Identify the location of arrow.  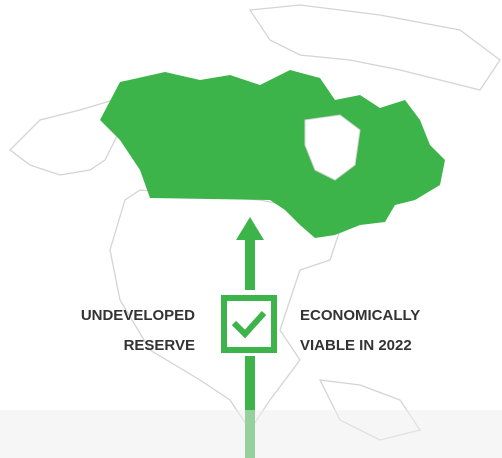
(250, 337).